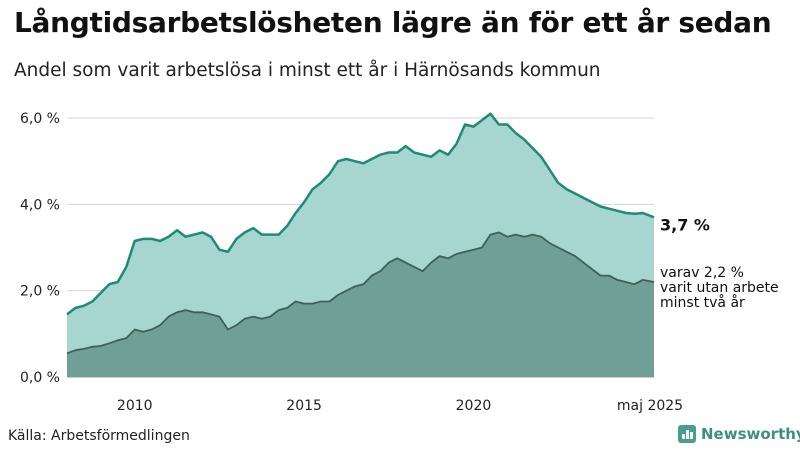 The height and width of the screenshot is (450, 800). I want to click on x-tick-label: 2010, so click(135, 406).